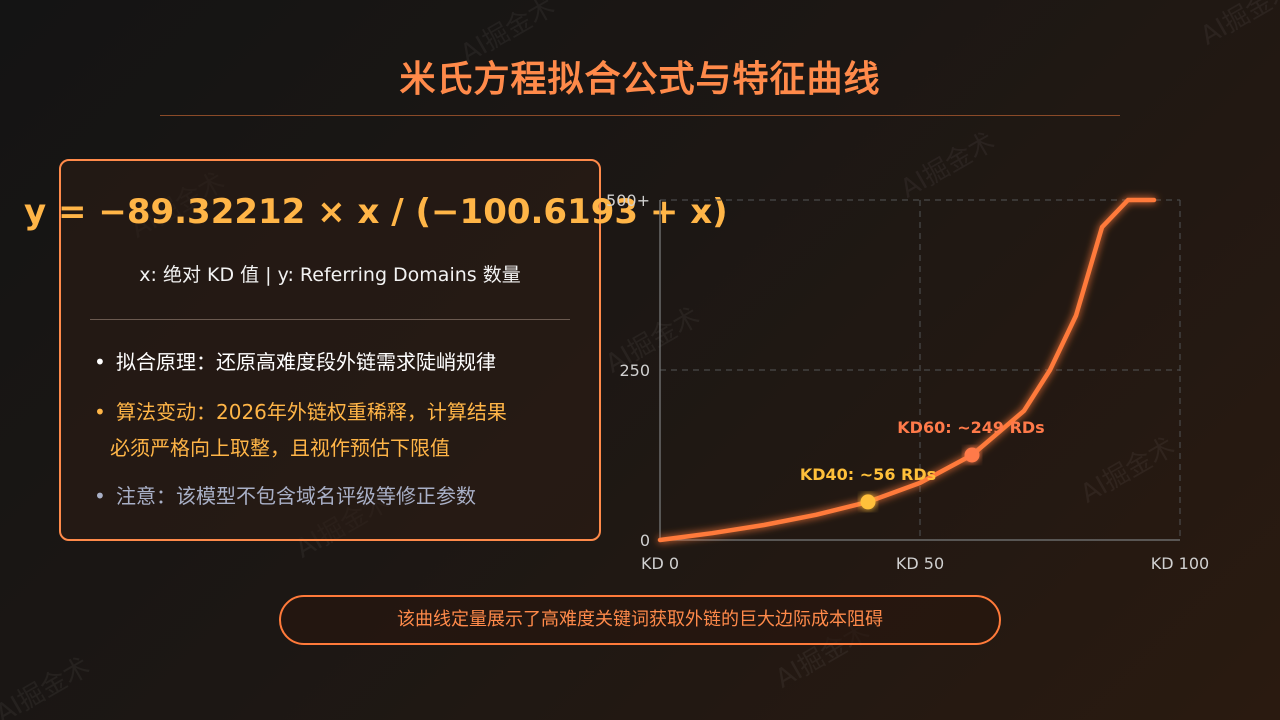 This screenshot has height=720, width=1280. Describe the element at coordinates (660, 563) in the screenshot. I see `x-tick-label: KD 0` at that location.